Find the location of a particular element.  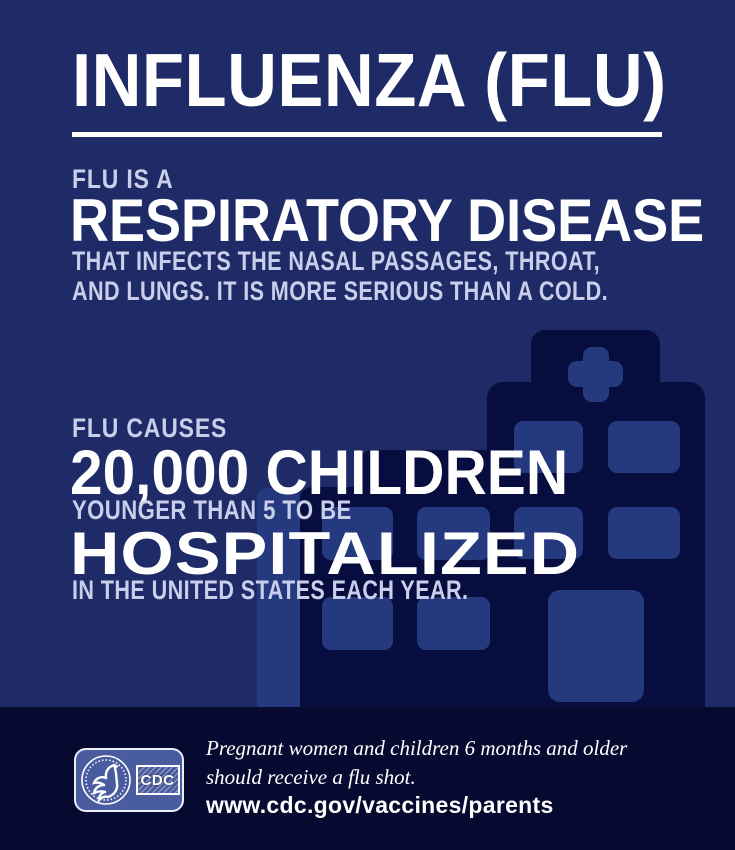

hospital-windows is located at coordinates (501, 535).